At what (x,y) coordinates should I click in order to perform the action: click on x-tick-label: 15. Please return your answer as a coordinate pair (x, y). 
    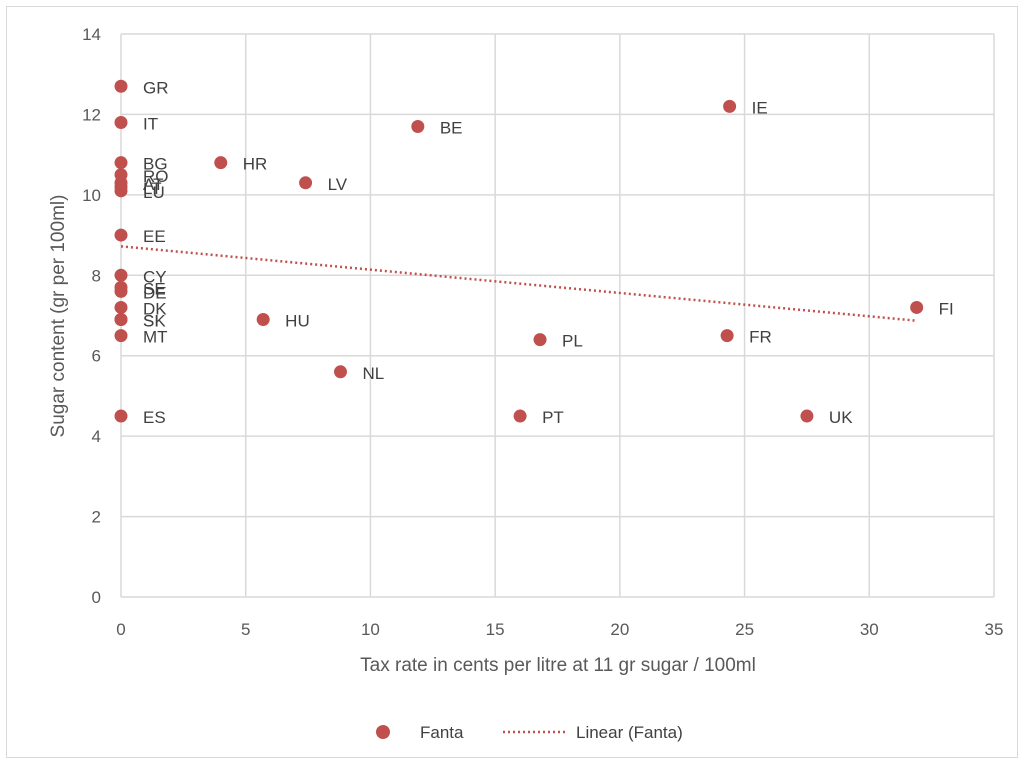
    Looking at the image, I should click on (495, 629).